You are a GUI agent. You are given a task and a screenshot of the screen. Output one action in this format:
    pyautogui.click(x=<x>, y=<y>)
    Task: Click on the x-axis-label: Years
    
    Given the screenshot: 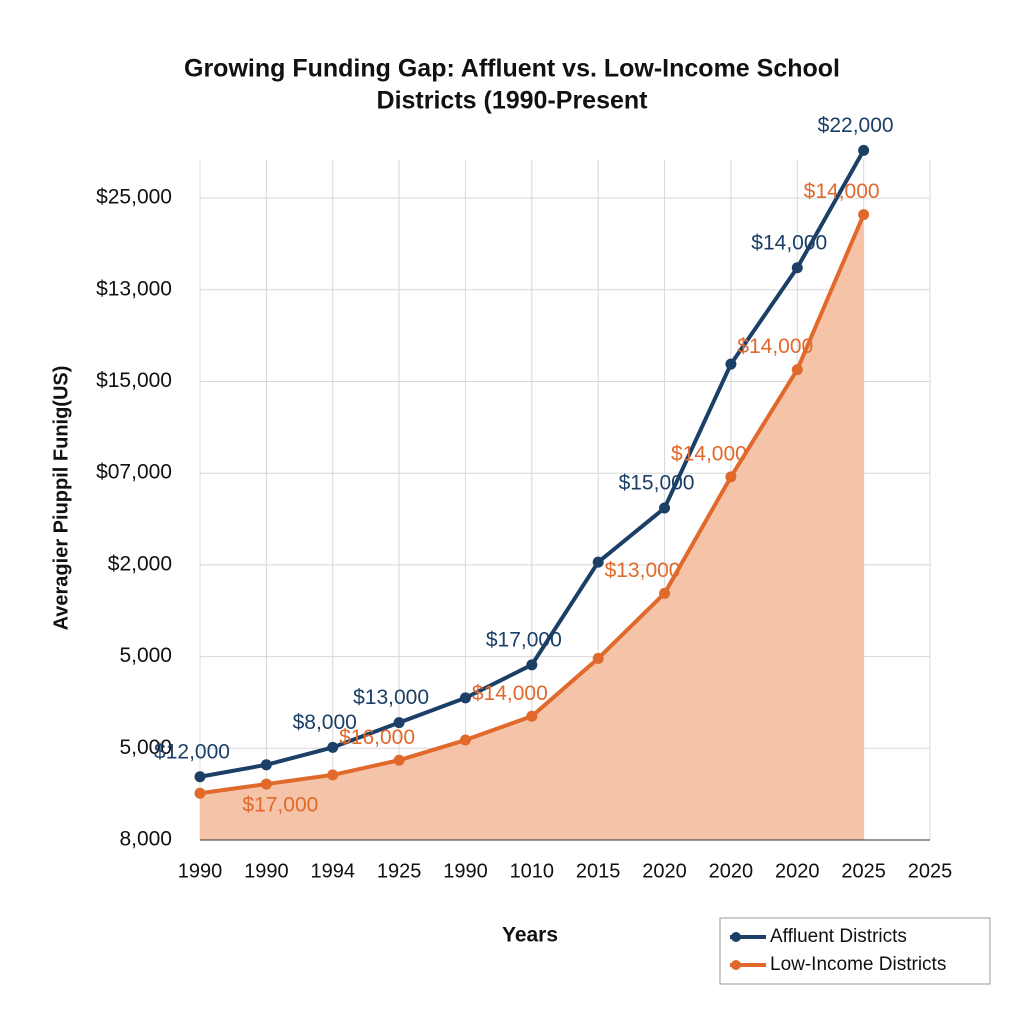 What is the action you would take?
    pyautogui.click(x=530, y=935)
    